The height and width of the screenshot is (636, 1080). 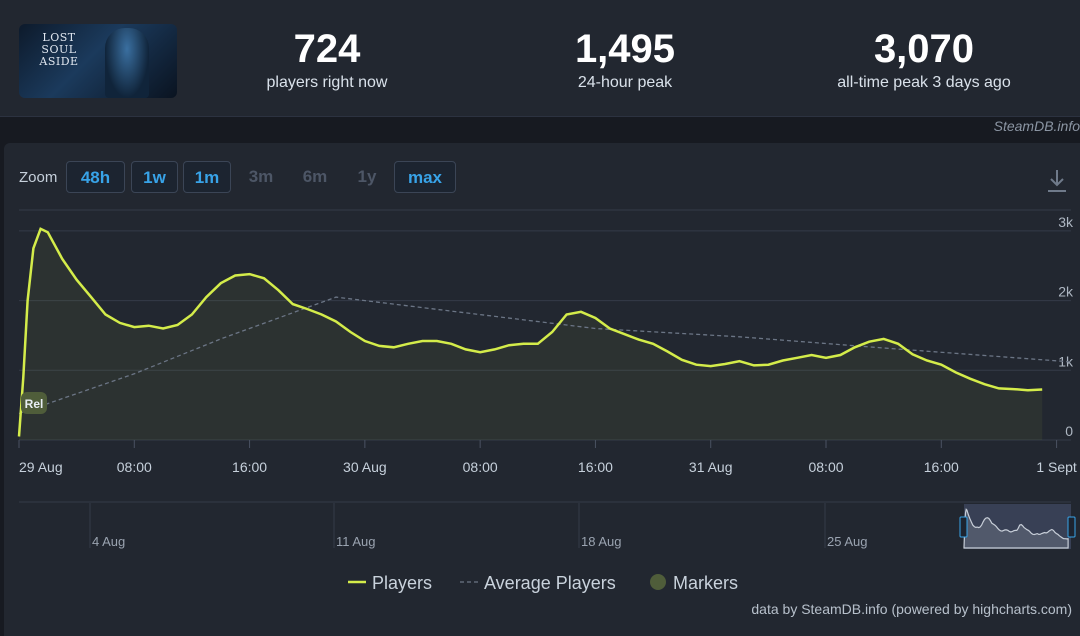 I want to click on y-tick-label: 2k, so click(x=1066, y=292).